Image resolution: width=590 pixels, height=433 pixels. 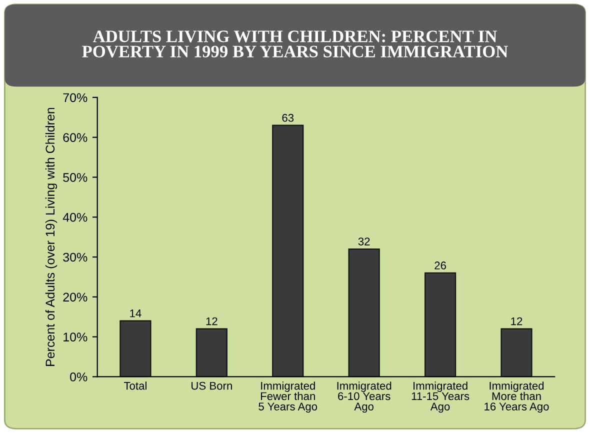 What do you see at coordinates (135, 386) in the screenshot?
I see `x-tick-label: Total` at bounding box center [135, 386].